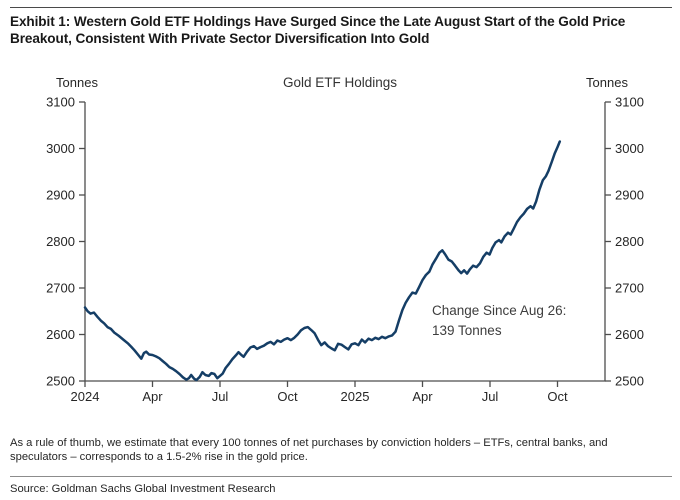  What do you see at coordinates (629, 195) in the screenshot?
I see `right-y-tick-label: 2900` at bounding box center [629, 195].